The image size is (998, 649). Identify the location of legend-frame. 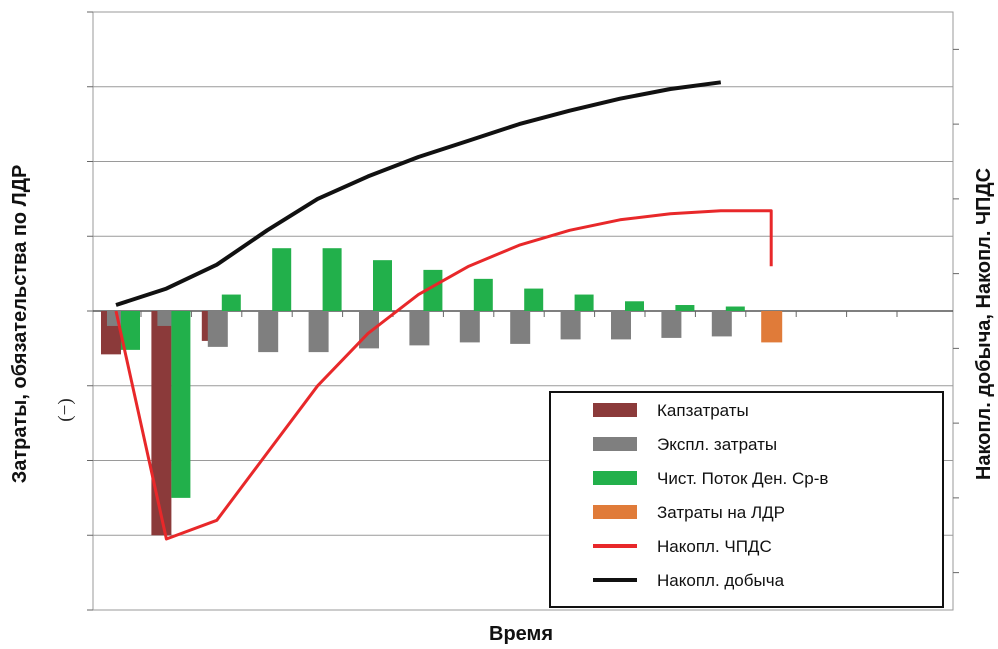
(746, 499).